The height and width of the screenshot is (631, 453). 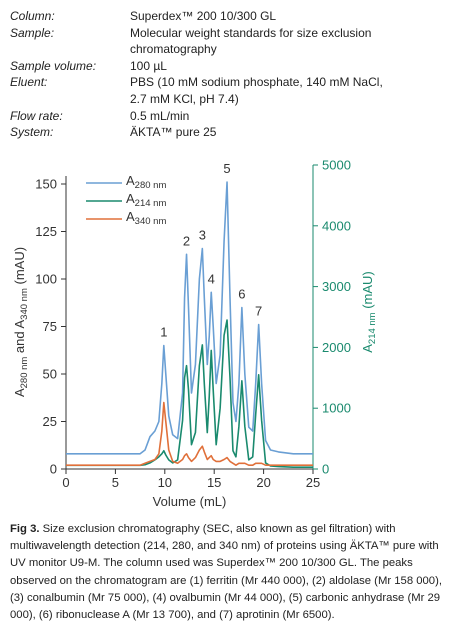 What do you see at coordinates (50, 421) in the screenshot?
I see `y-tick-label: 25` at bounding box center [50, 421].